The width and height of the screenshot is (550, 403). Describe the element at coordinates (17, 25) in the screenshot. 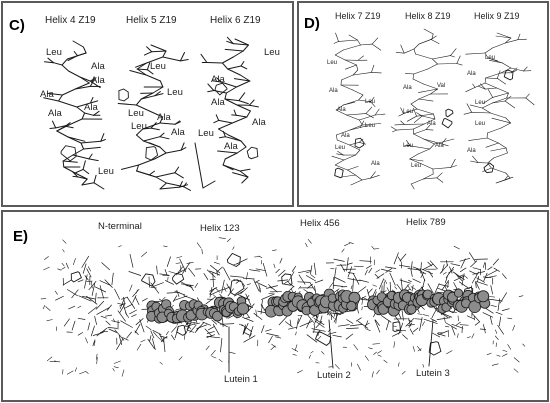

I see `panel-c-letter: C)` at that location.